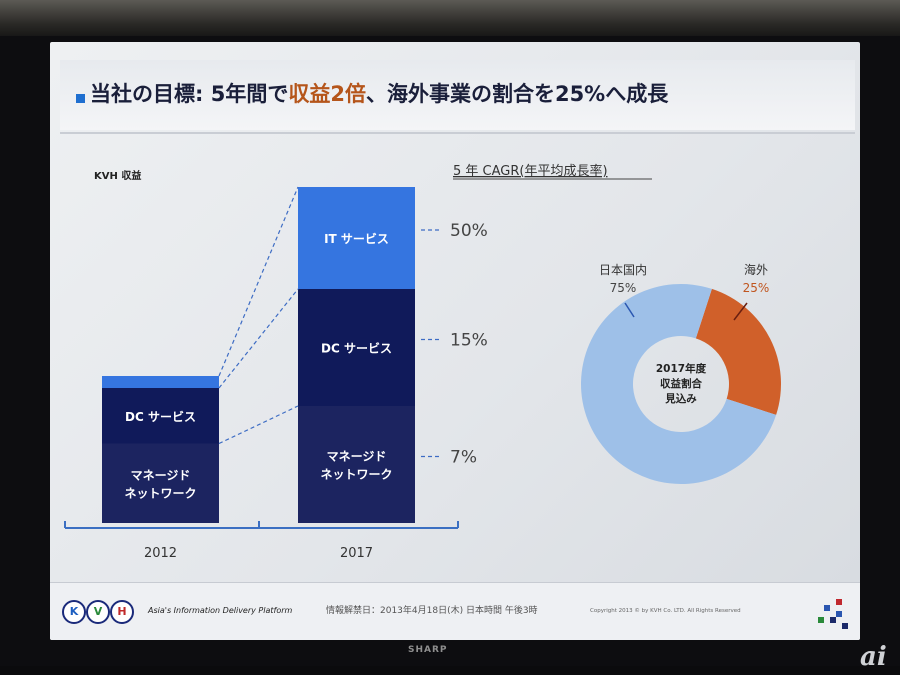  I want to click on x-tick-label-2012: 2012, so click(160, 553).